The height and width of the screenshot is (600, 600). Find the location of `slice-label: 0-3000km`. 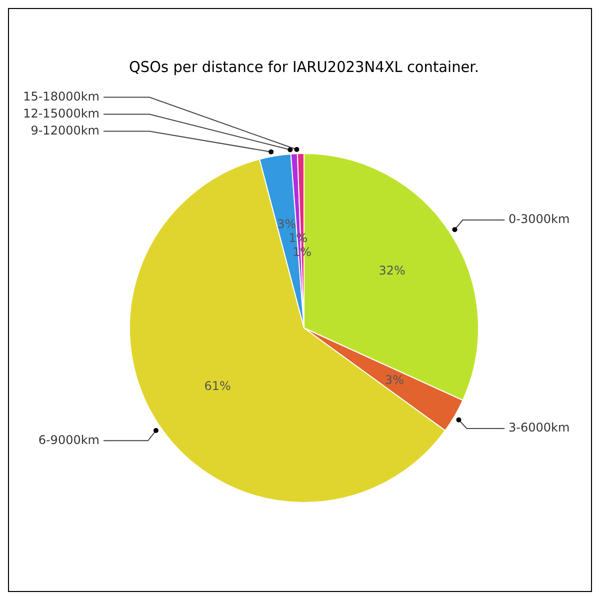

slice-label: 0-3000km is located at coordinates (539, 219).